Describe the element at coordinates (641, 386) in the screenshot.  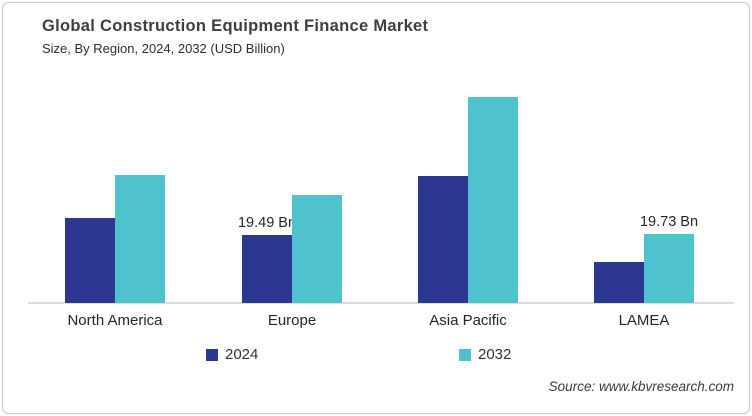
I see `source-note: Source: www.kbvresearch.com` at that location.